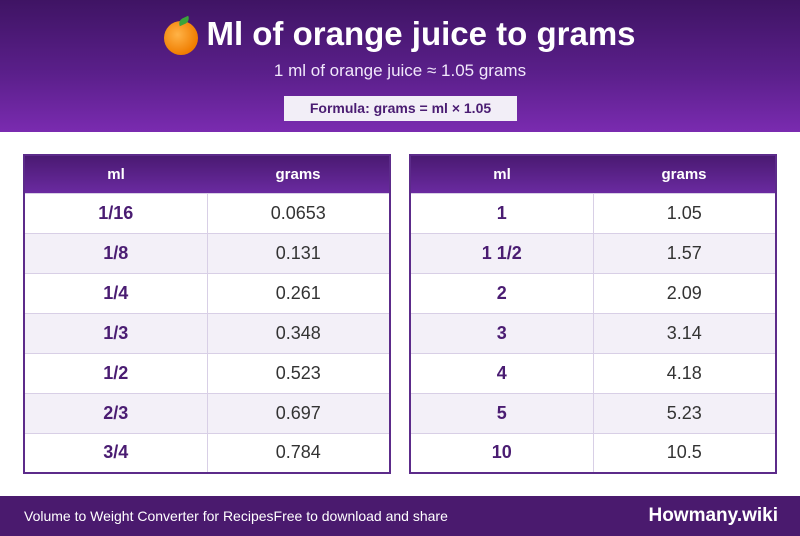 The image size is (800, 536). Describe the element at coordinates (400, 70) in the screenshot. I see `subtitle: 1 ml of orange juice ≈ 1.05 grams` at that location.